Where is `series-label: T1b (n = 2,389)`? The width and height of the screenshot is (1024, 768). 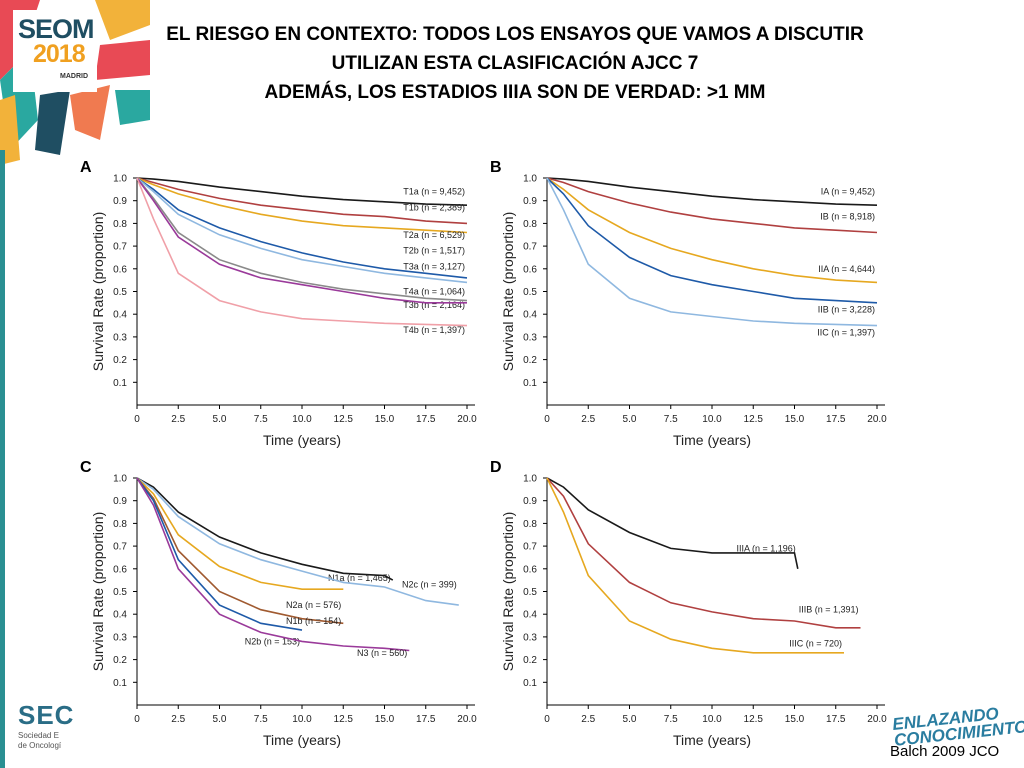 series-label: T1b (n = 2,389) is located at coordinates (434, 208).